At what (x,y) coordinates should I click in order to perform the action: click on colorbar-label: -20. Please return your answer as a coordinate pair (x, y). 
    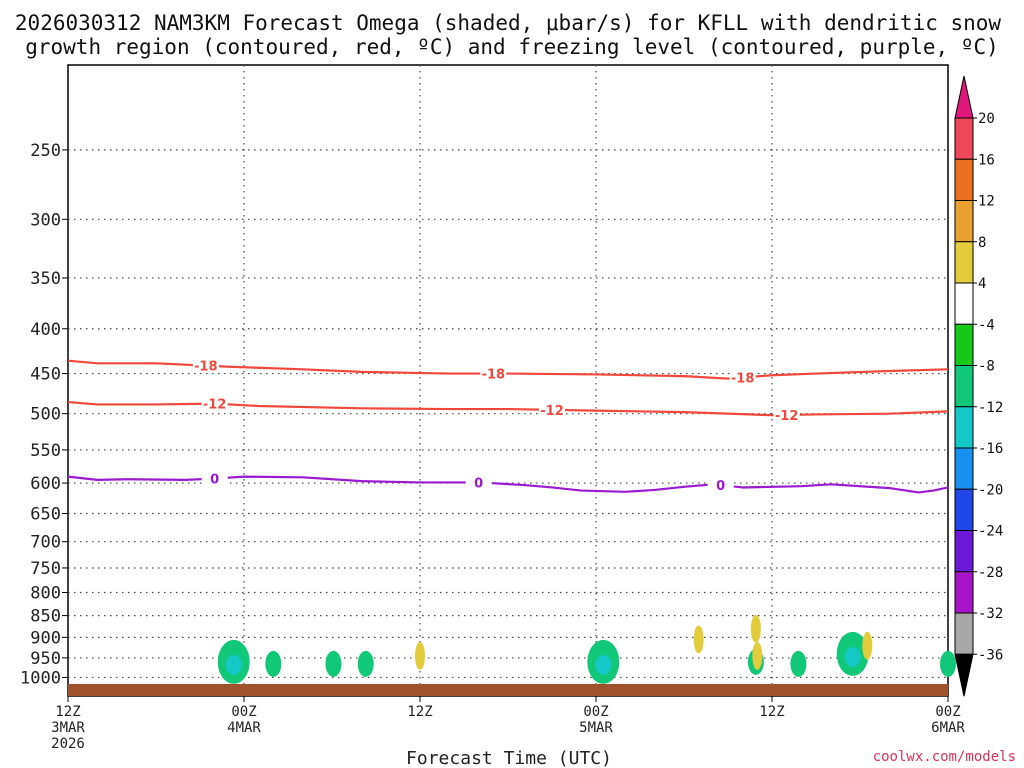
    Looking at the image, I should click on (990, 490).